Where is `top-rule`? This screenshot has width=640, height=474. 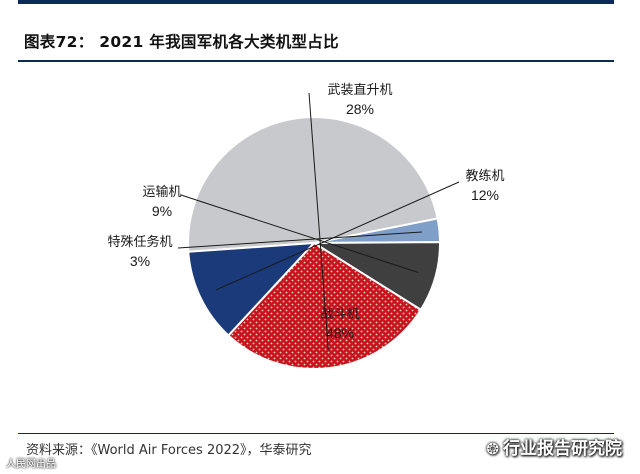 top-rule is located at coordinates (316, 2).